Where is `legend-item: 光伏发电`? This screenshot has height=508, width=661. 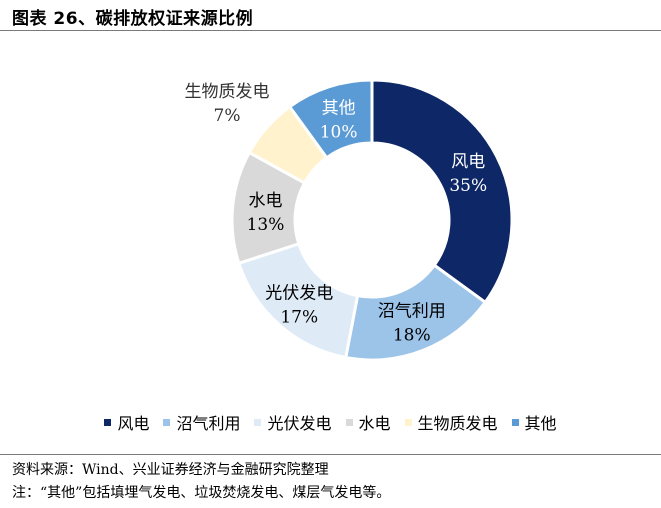
legend-item: 光伏发电 is located at coordinates (293, 422).